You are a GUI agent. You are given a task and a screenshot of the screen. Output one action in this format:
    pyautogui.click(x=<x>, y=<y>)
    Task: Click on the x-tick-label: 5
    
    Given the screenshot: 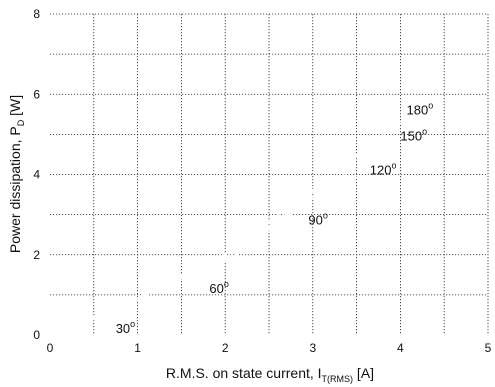 What is the action you would take?
    pyautogui.click(x=488, y=348)
    